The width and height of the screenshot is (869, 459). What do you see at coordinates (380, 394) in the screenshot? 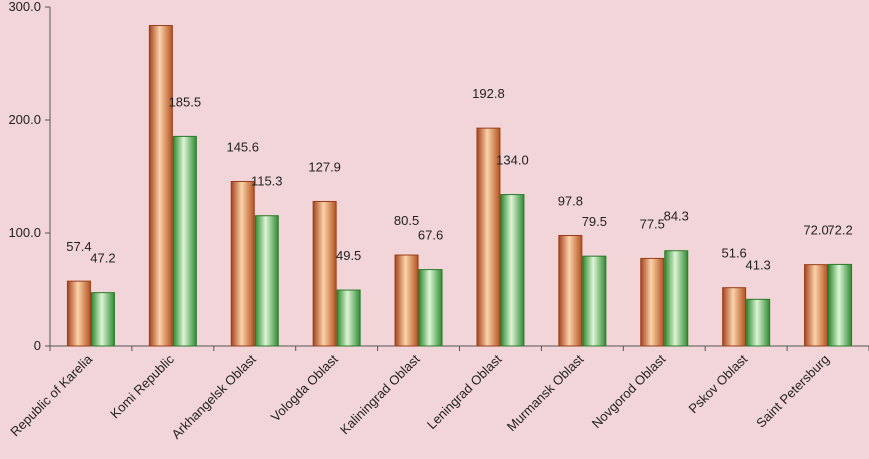
I see `category-label: Kaliningrad Oblast` at bounding box center [380, 394].